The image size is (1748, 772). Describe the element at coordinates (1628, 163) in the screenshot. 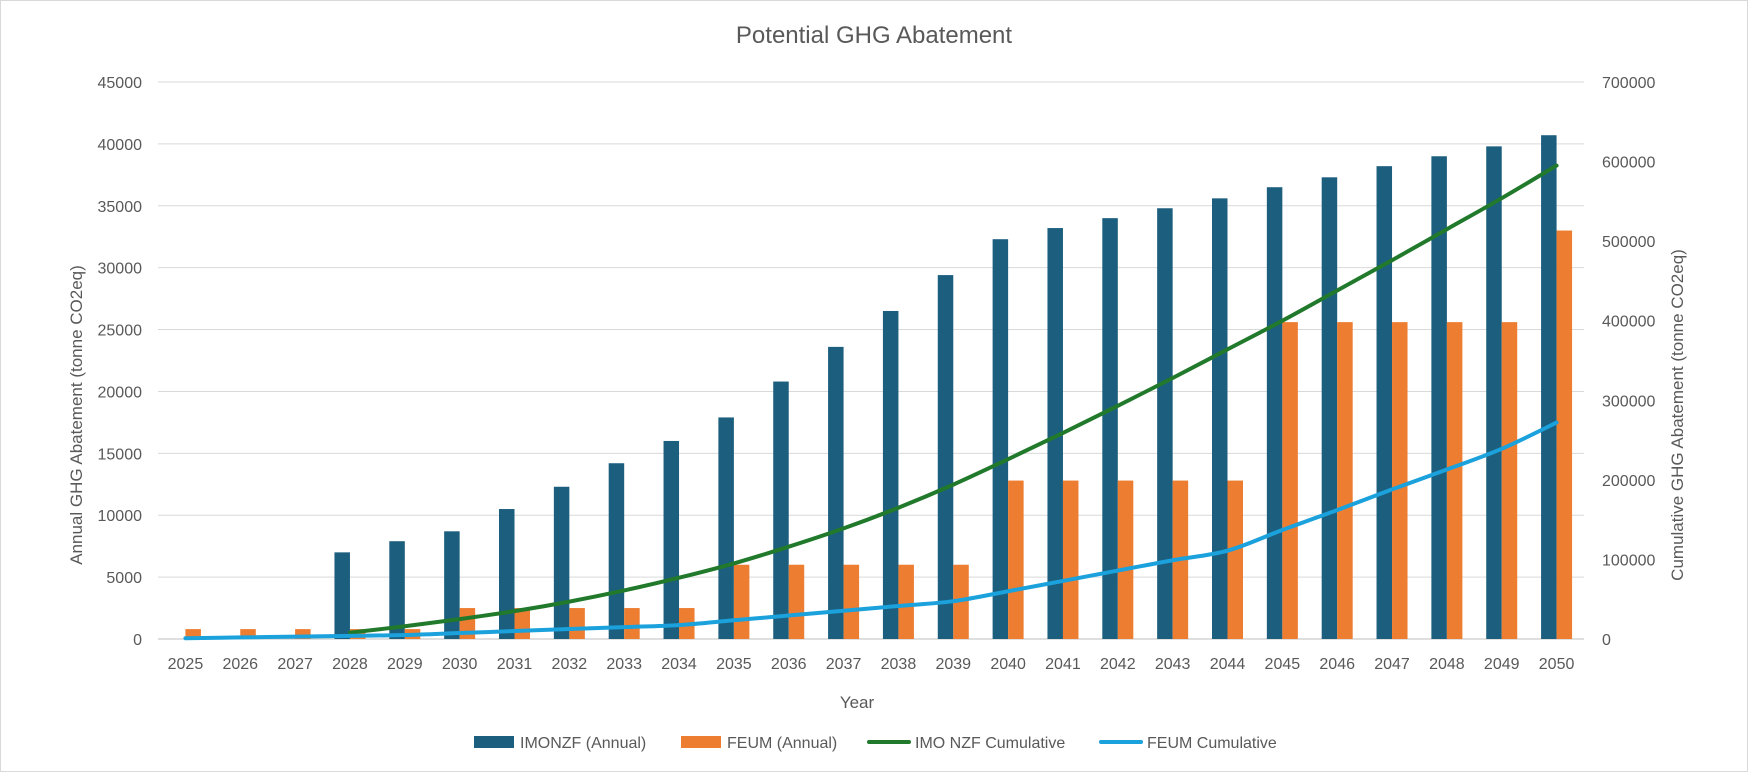

I see `right-tick-label: 600000` at that location.